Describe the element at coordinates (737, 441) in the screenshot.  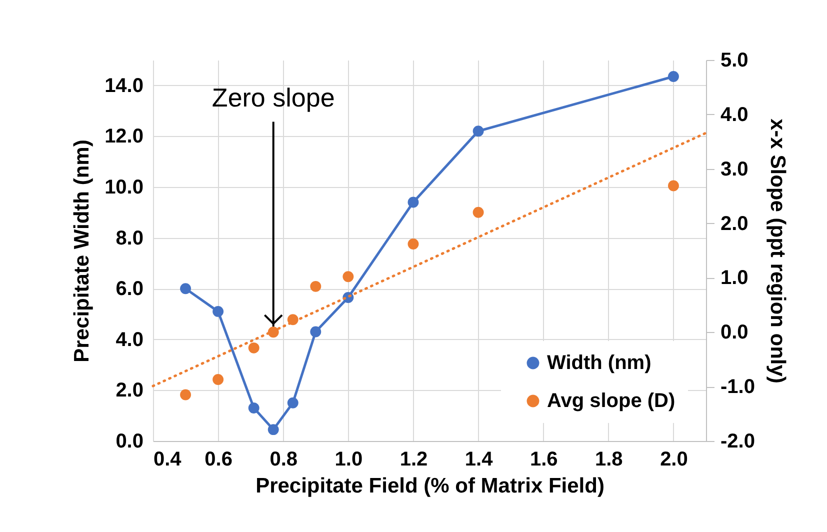
I see `y2-tick-label: -2.0` at that location.